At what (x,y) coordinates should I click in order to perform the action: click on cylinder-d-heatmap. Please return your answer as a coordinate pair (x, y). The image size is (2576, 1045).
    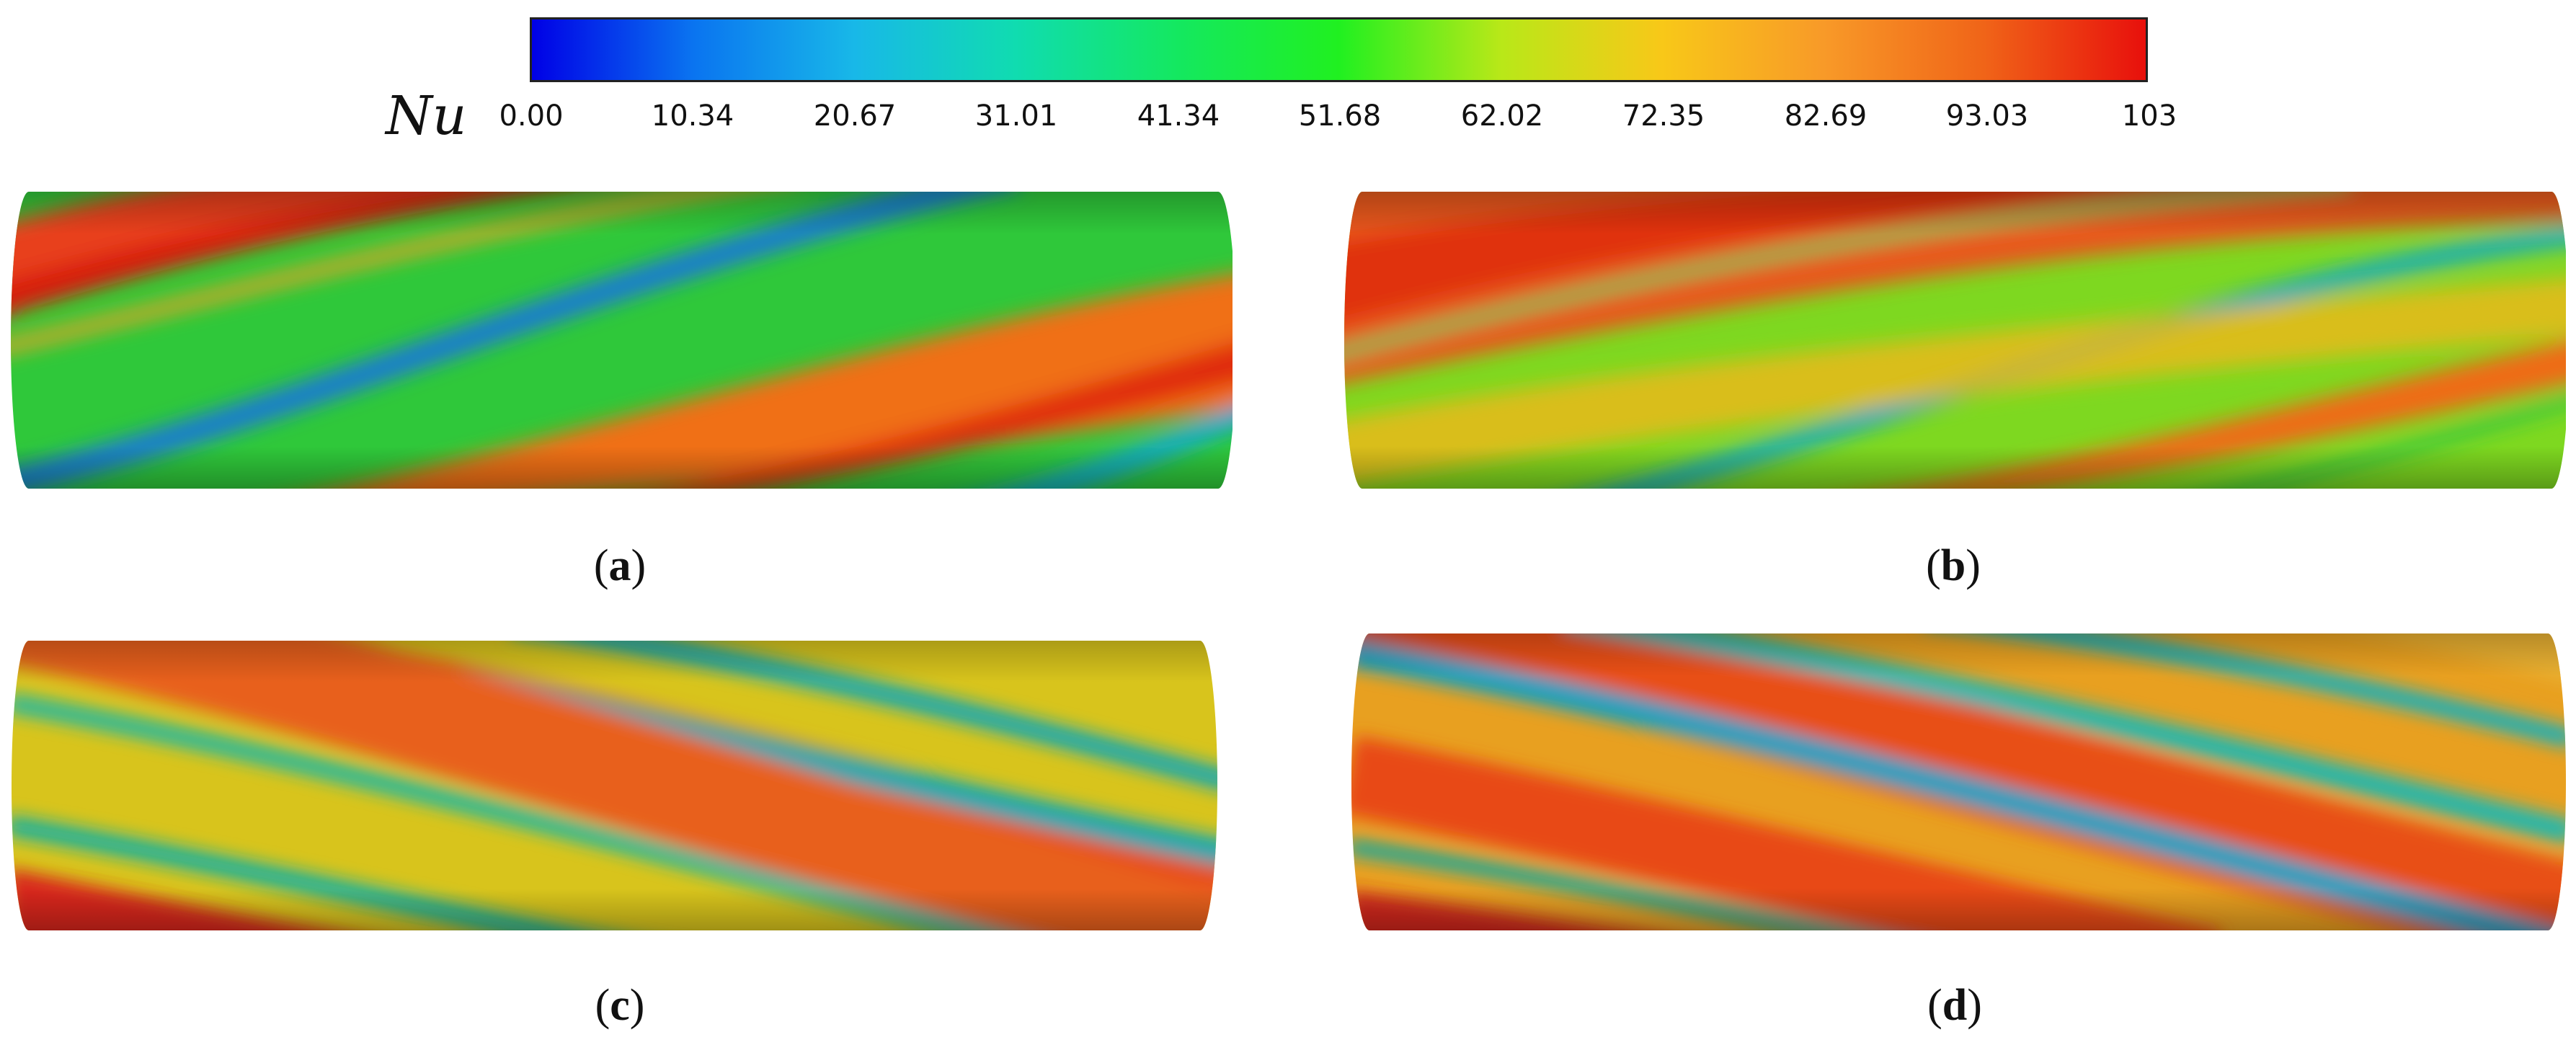
    Looking at the image, I should click on (1958, 781).